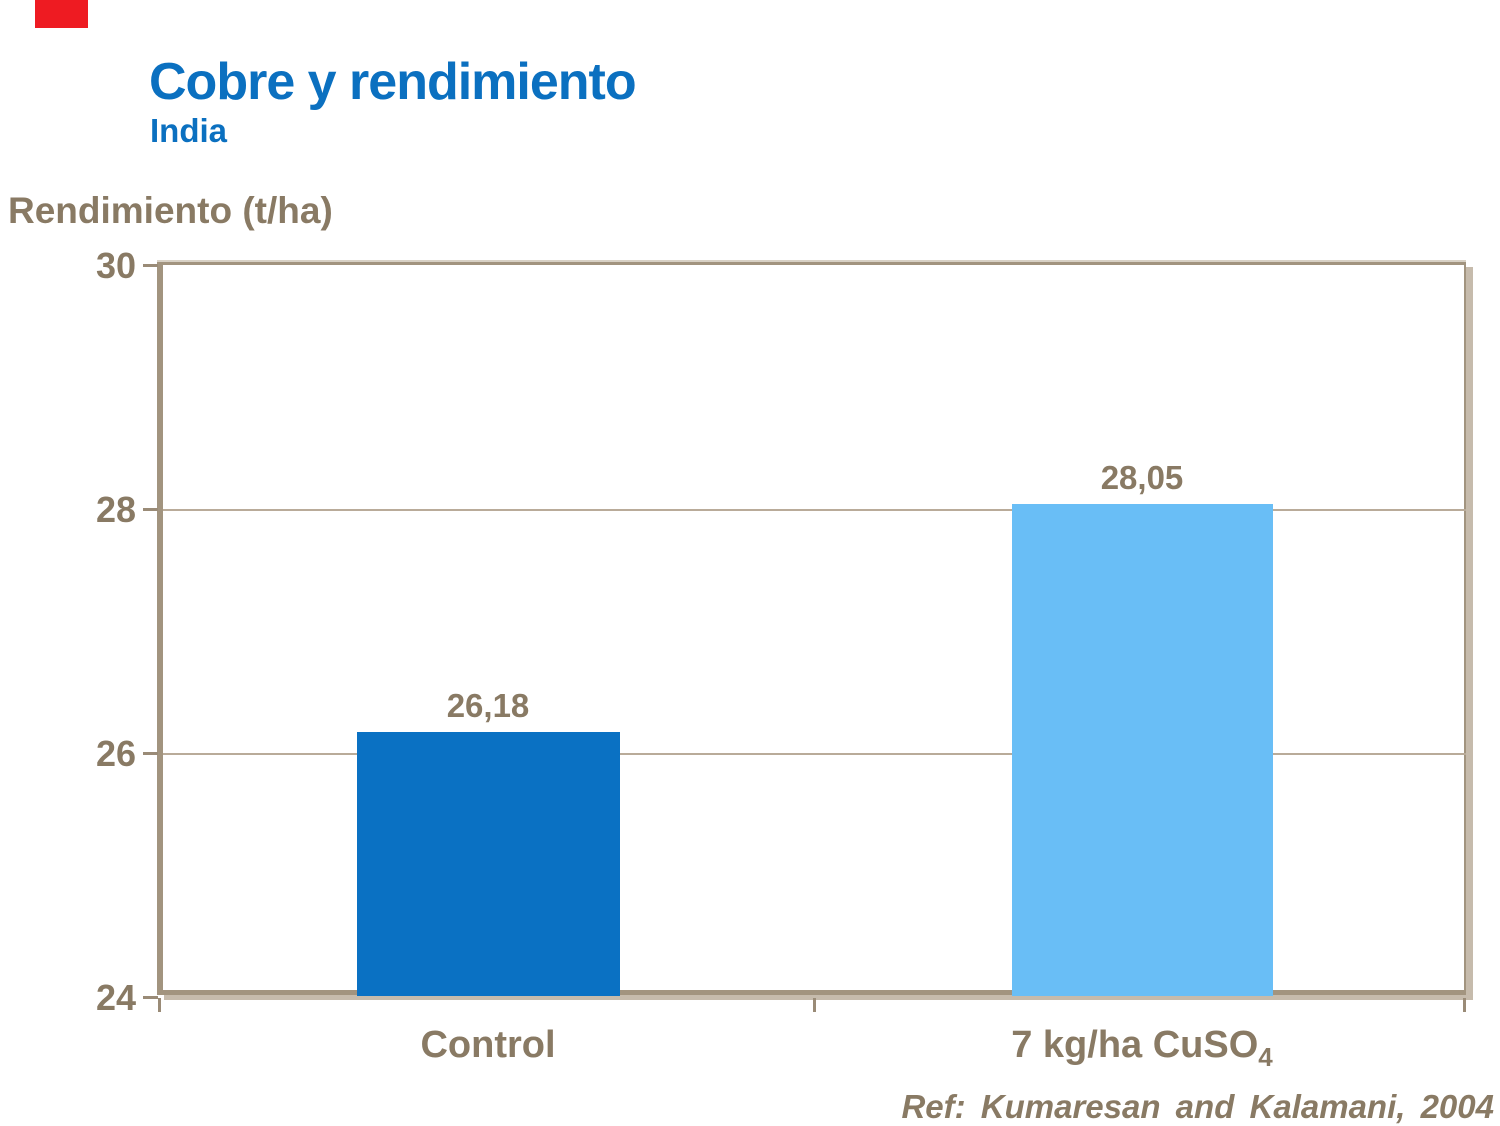  Describe the element at coordinates (1142, 750) in the screenshot. I see `bar-cuso4` at that location.